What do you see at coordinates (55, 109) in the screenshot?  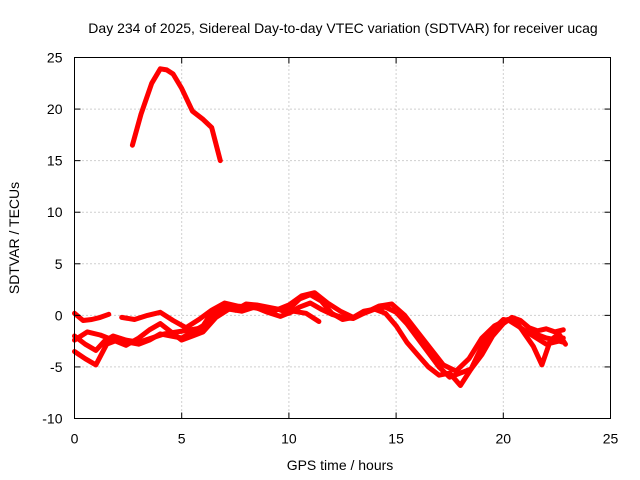 I see `y-tick-label: 20` at bounding box center [55, 109].